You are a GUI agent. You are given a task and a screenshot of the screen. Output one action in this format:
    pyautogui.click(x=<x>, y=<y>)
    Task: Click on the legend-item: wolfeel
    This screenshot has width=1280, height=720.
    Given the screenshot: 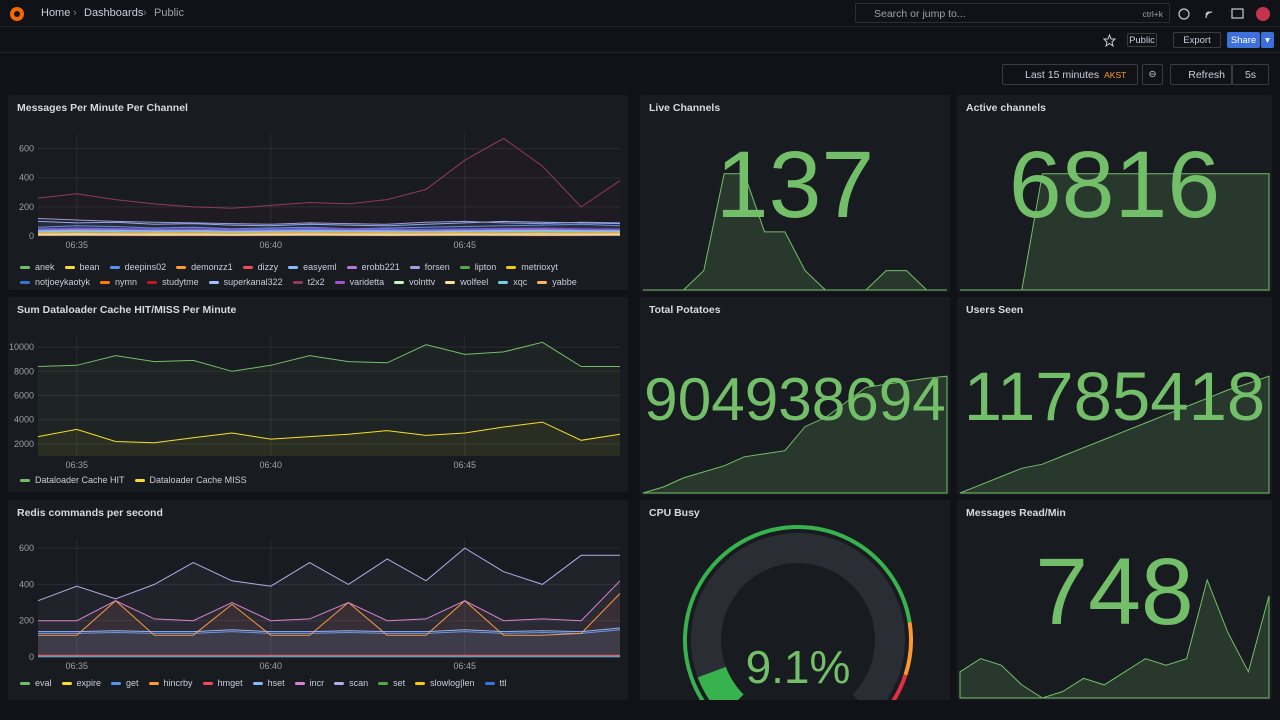 What is the action you would take?
    pyautogui.click(x=466, y=282)
    